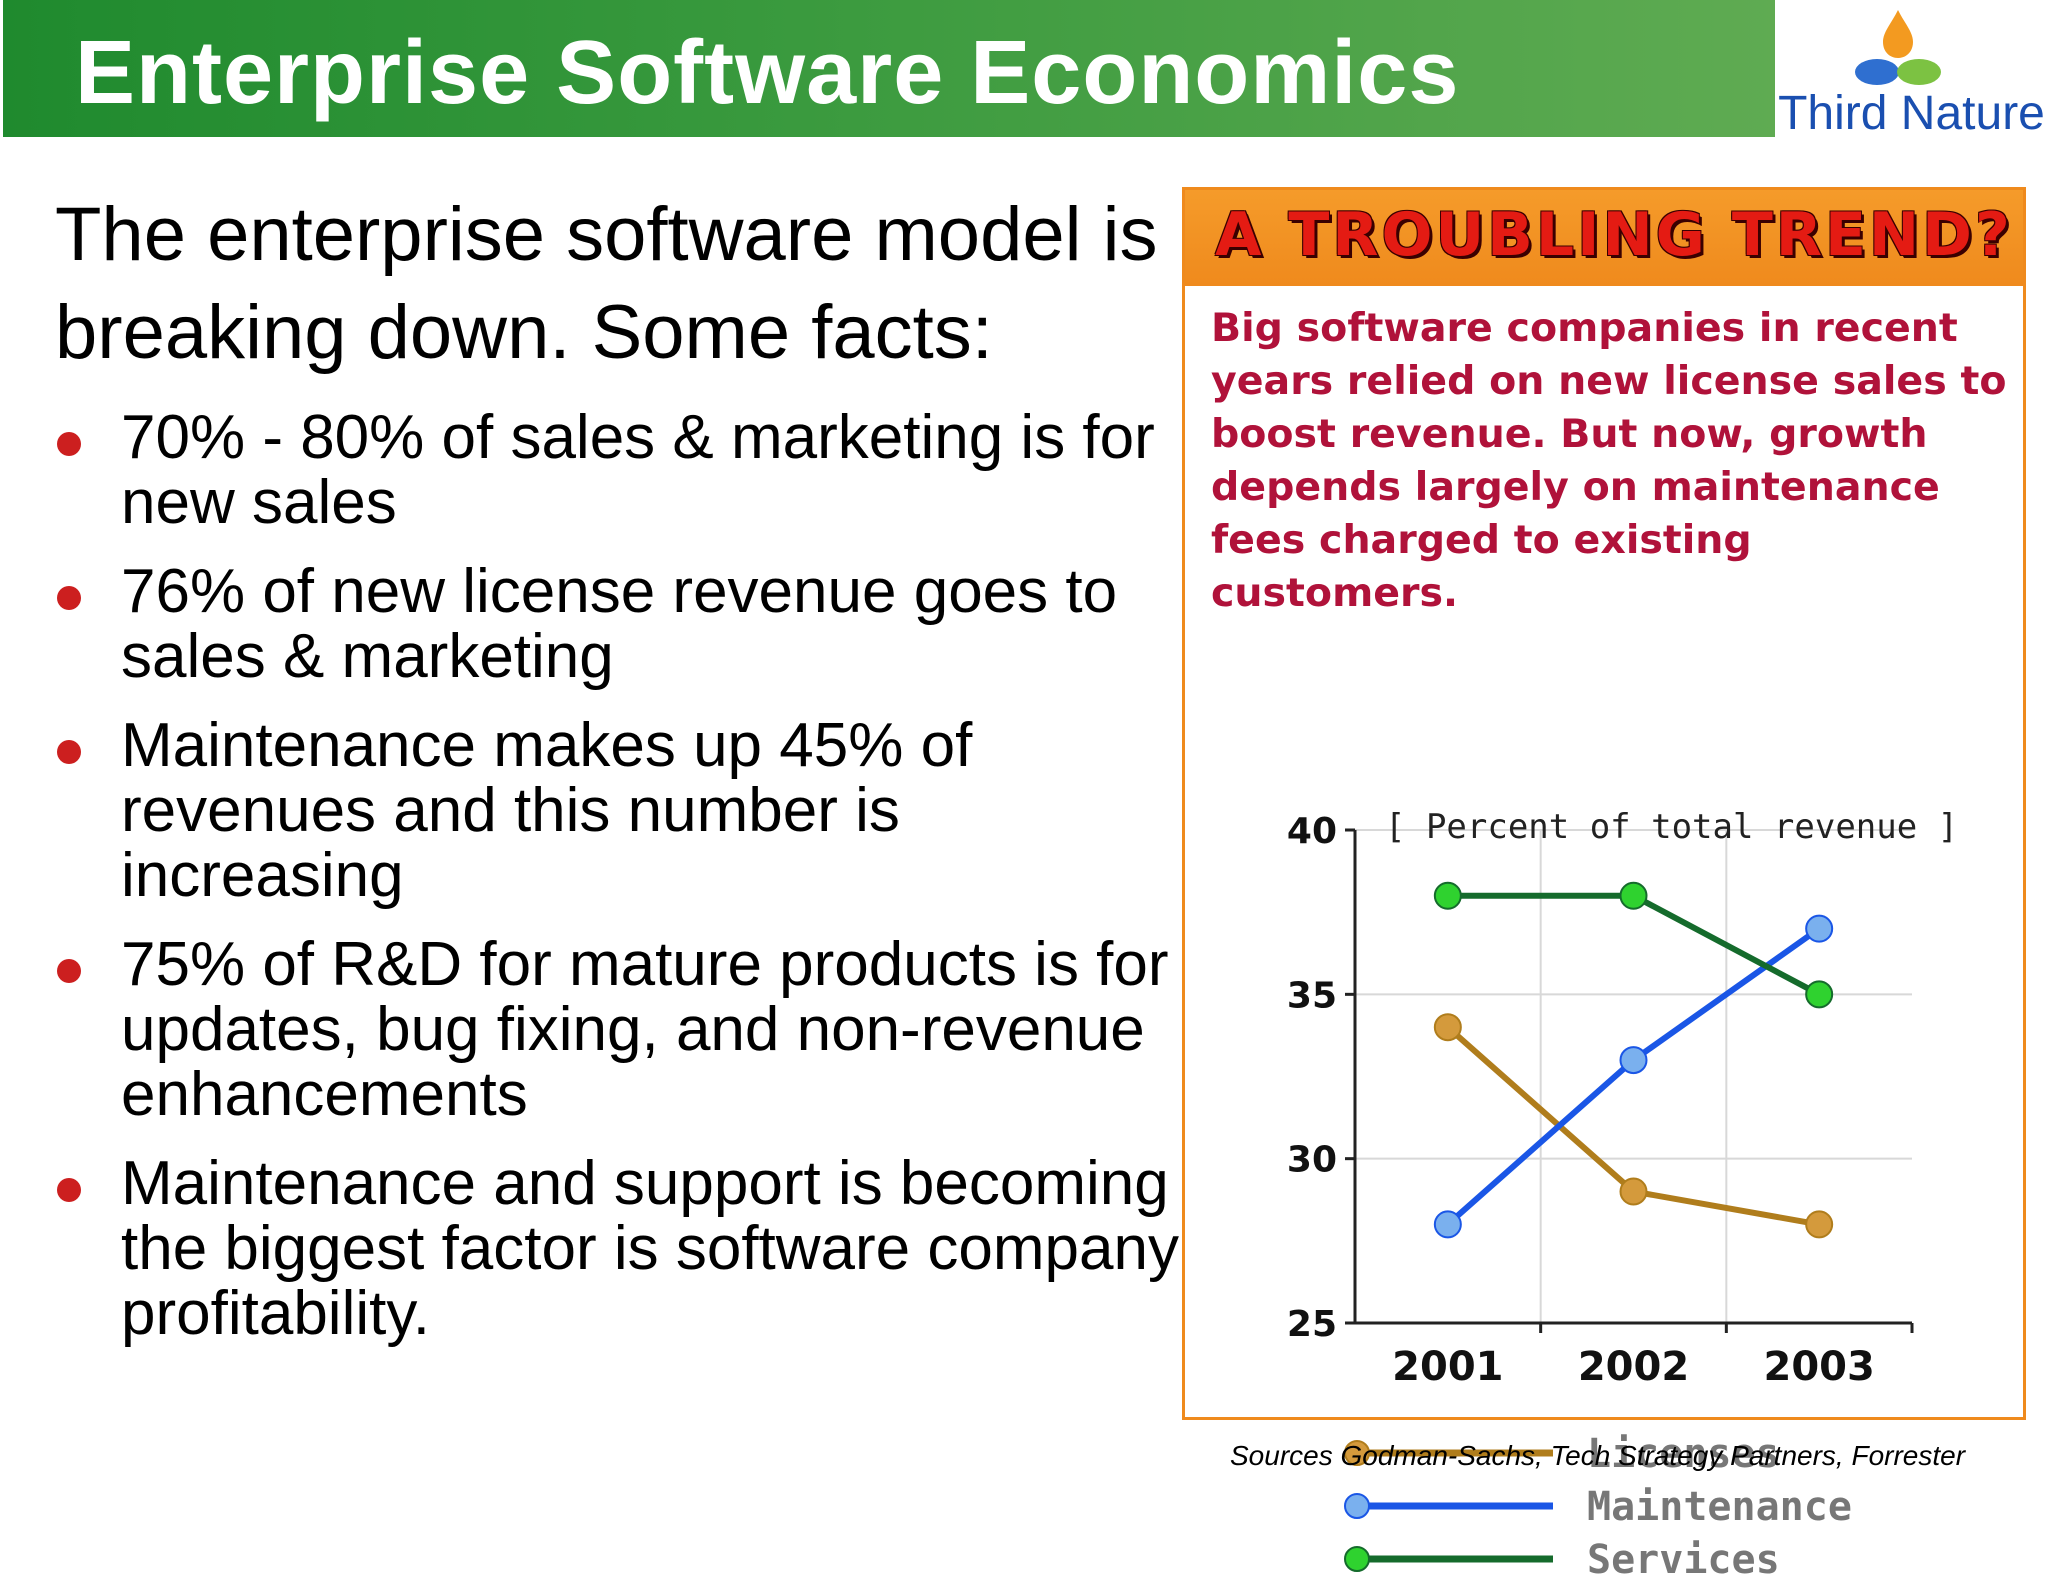  What do you see at coordinates (1683, 1558) in the screenshot?
I see `legend-label: Services` at bounding box center [1683, 1558].